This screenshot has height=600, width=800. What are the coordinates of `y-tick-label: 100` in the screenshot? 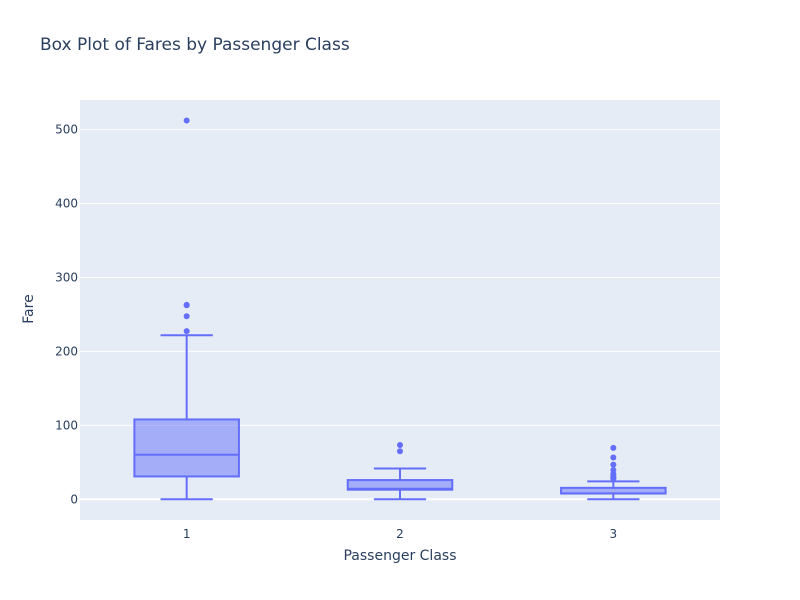 It's located at (66, 425).